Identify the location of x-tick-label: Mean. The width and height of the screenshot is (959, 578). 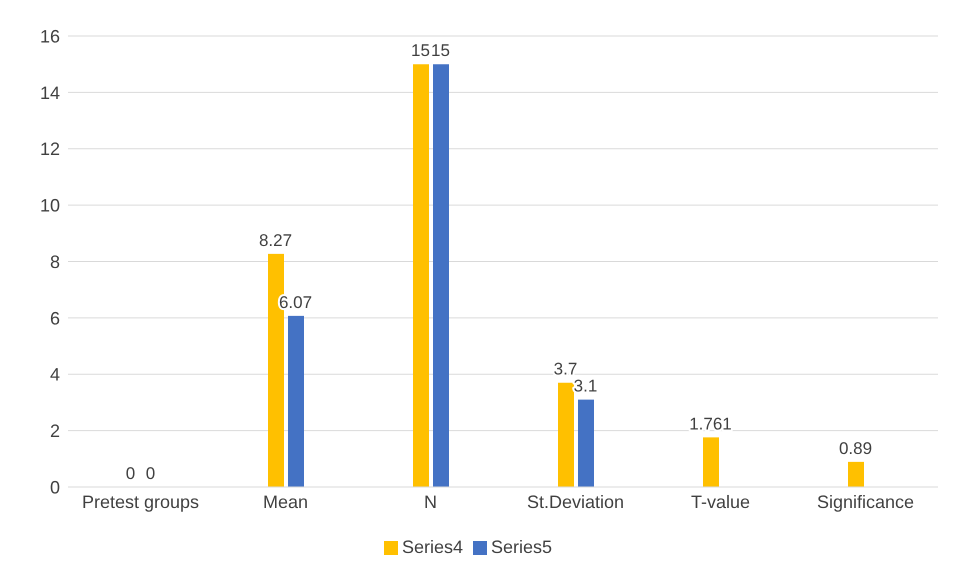
(285, 502).